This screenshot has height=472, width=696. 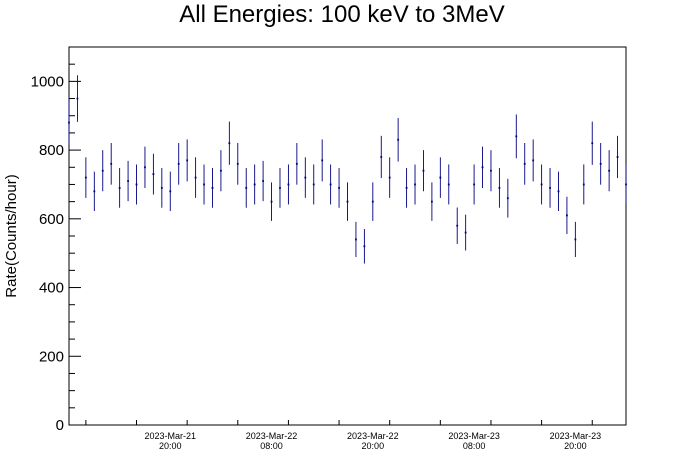 What do you see at coordinates (51, 288) in the screenshot?
I see `y-tick-label: 400` at bounding box center [51, 288].